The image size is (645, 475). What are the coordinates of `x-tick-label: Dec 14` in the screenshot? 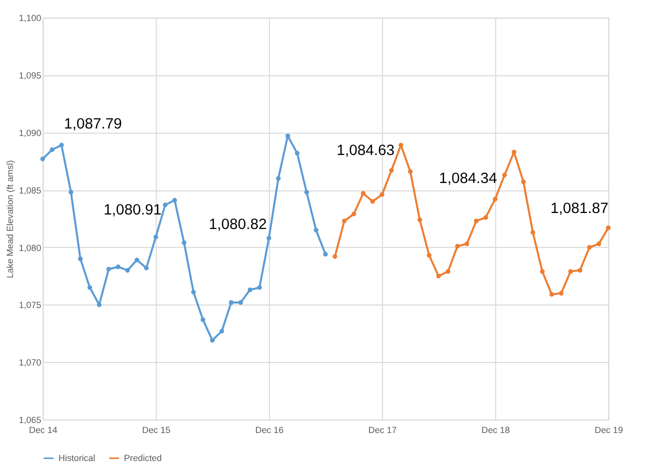 It's located at (43, 429).